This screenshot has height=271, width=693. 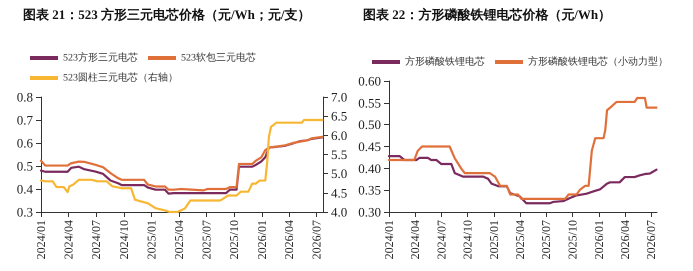 I want to click on chart-title: 图表 21：523 方形三元电芯价格（元/Wh；元/支）, so click(x=166, y=14).